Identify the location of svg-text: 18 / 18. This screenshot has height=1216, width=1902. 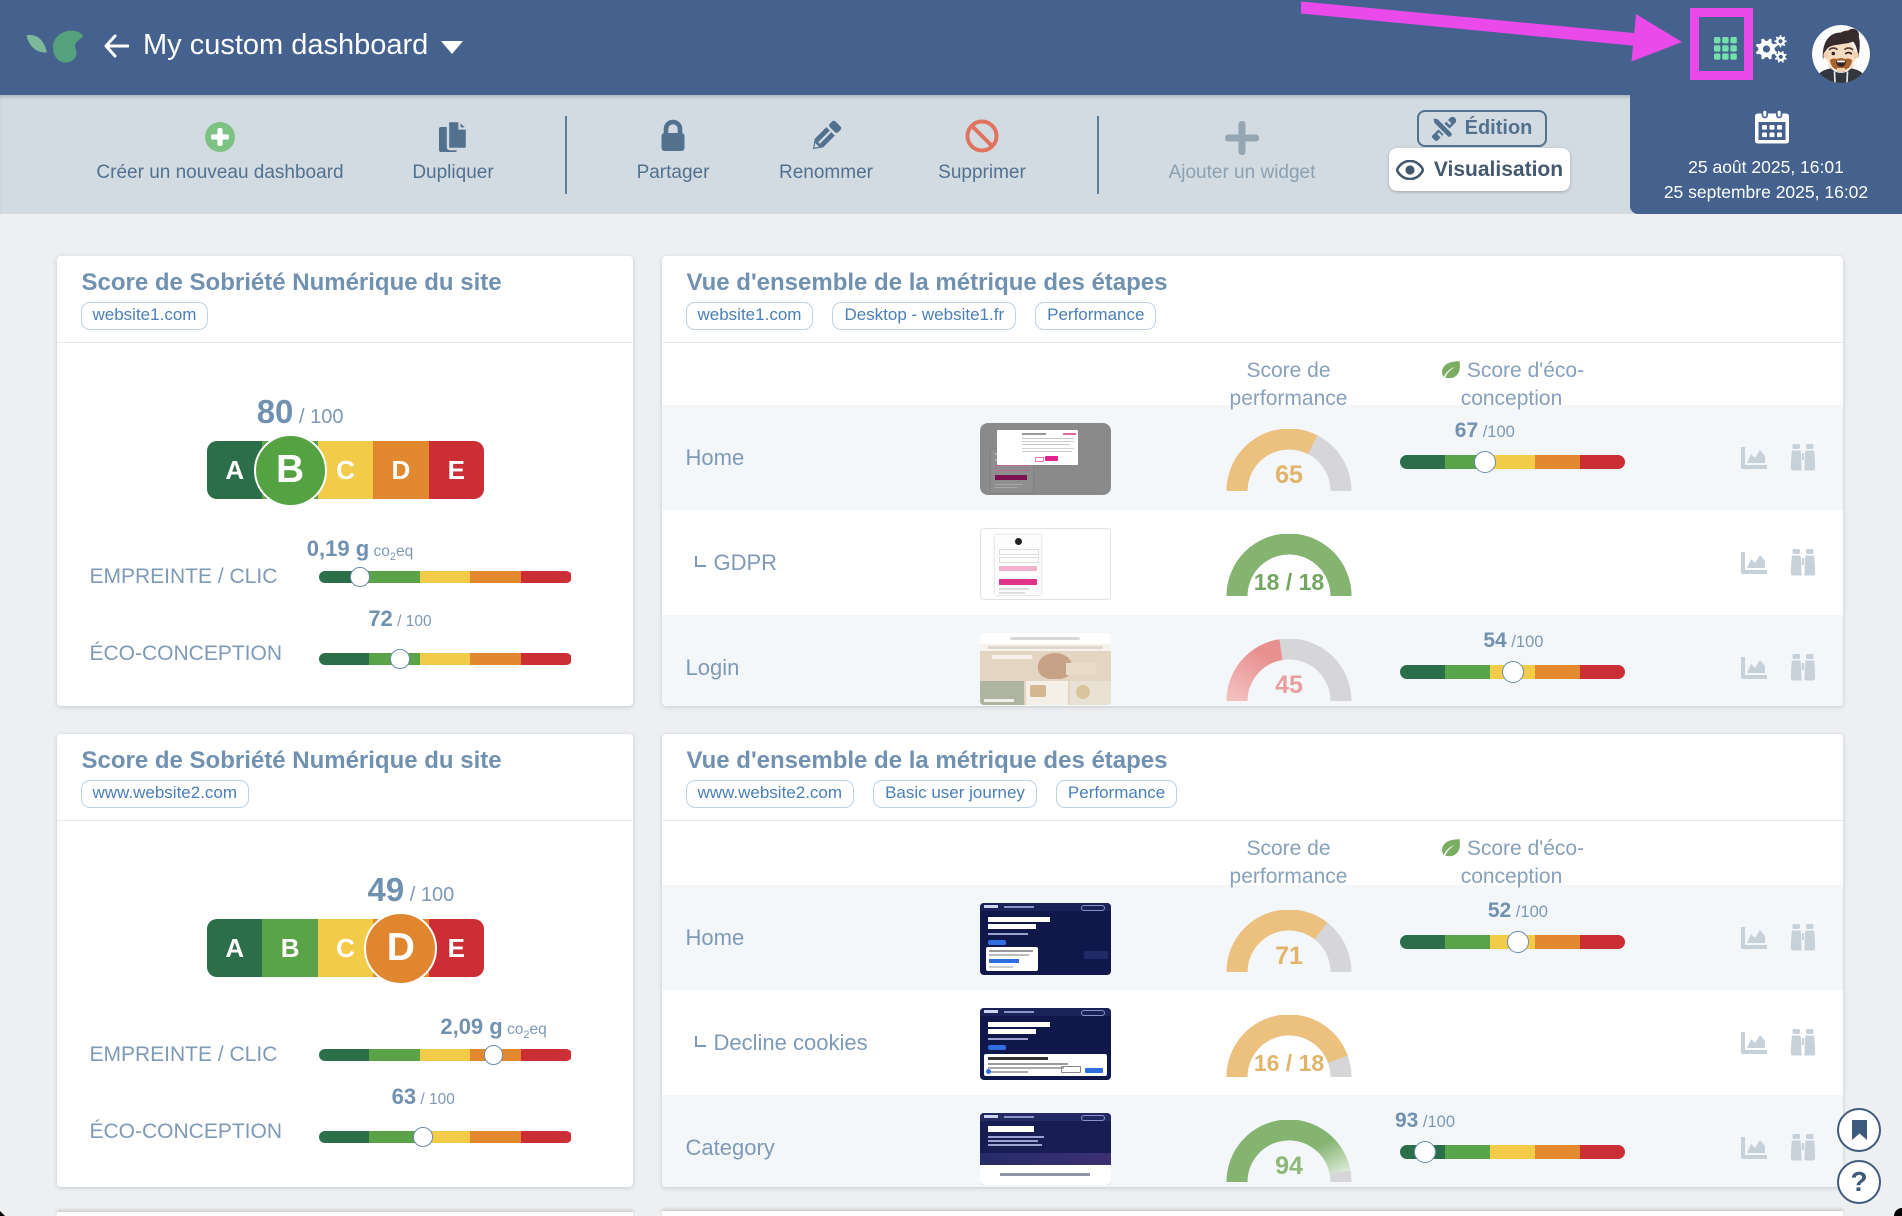
(1288, 582).